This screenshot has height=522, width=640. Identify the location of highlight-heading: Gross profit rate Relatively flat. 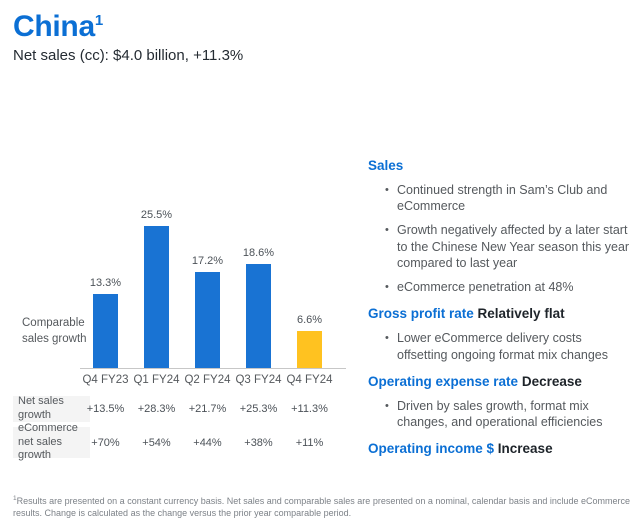
(501, 314).